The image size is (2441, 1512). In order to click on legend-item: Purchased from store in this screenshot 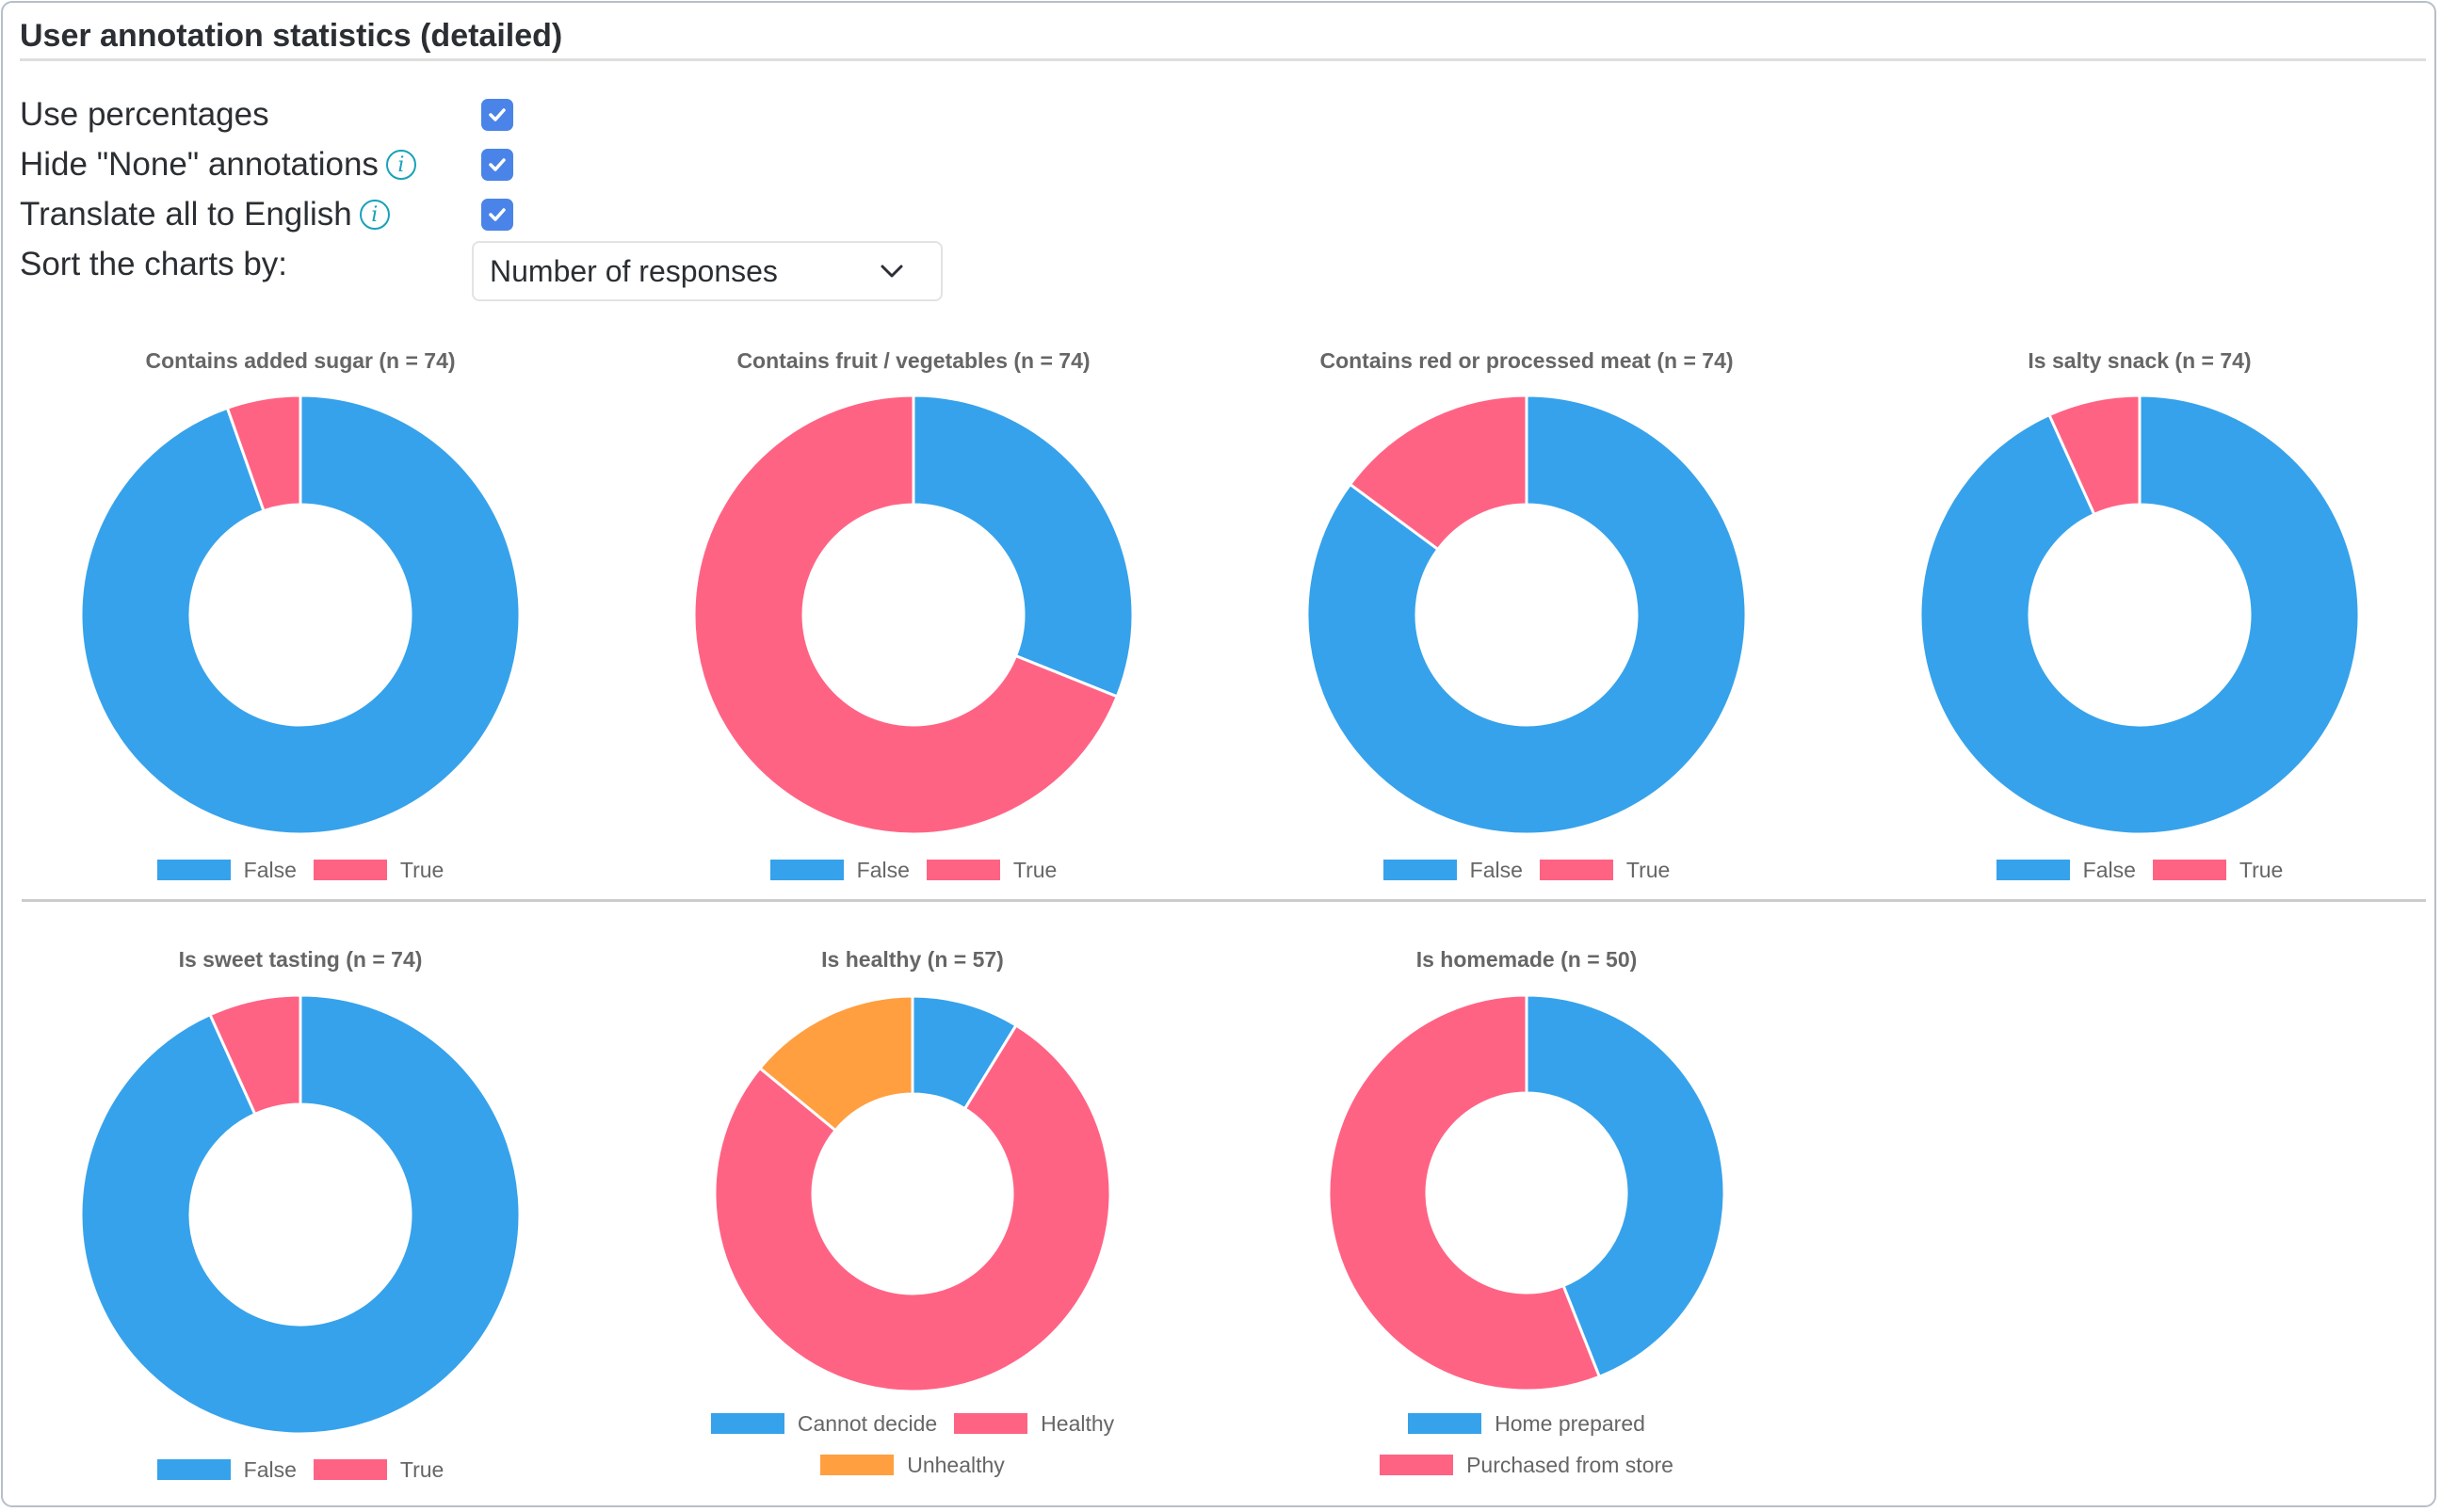, I will do `click(1526, 1465)`.